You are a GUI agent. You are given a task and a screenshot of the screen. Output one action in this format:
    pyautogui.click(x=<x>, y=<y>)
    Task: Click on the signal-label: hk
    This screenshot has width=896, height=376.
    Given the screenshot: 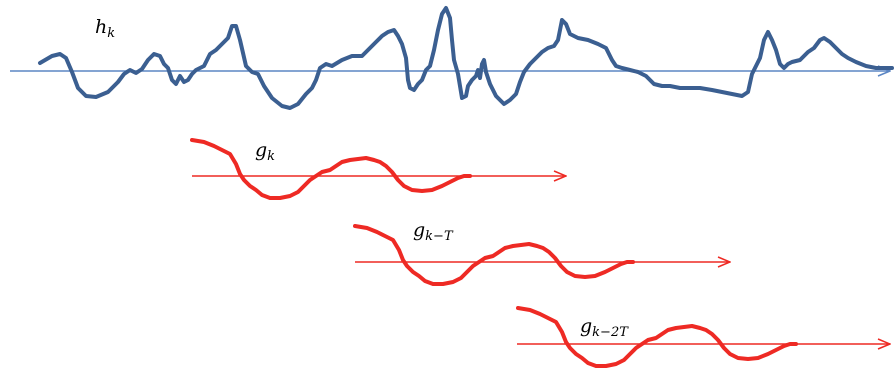 What is the action you would take?
    pyautogui.click(x=105, y=28)
    